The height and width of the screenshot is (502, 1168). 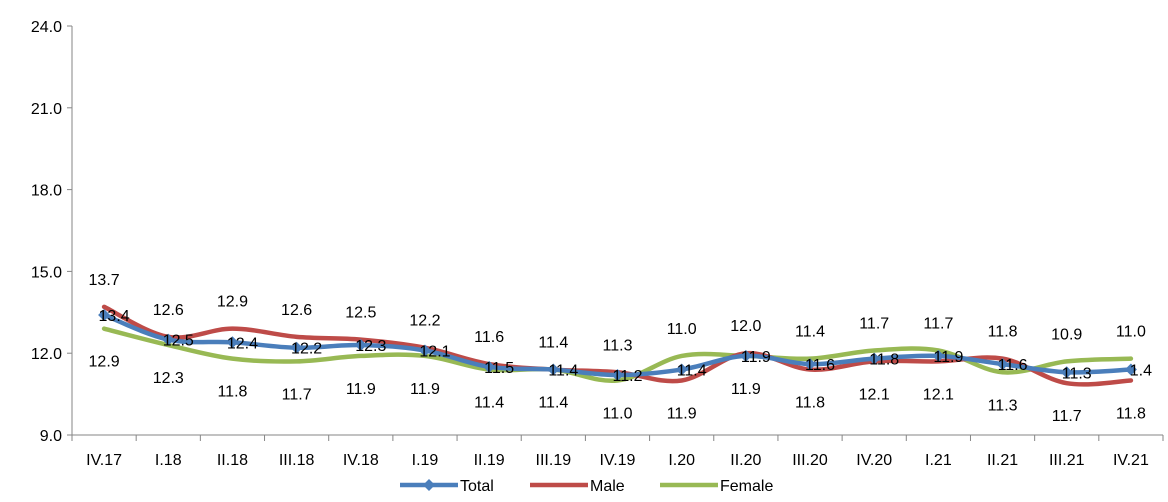 What do you see at coordinates (425, 460) in the screenshot?
I see `x-tick-label: I.19` at bounding box center [425, 460].